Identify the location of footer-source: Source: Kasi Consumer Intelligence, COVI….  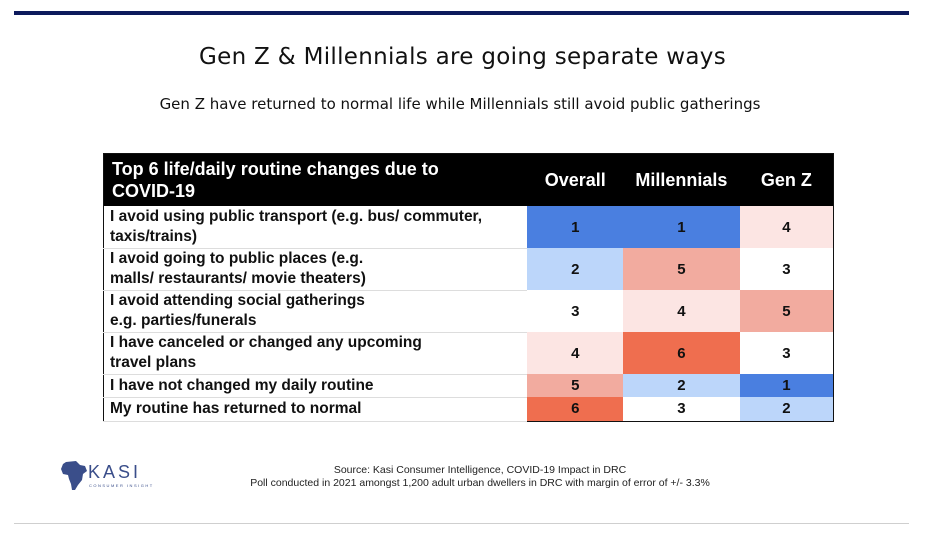
(480, 470).